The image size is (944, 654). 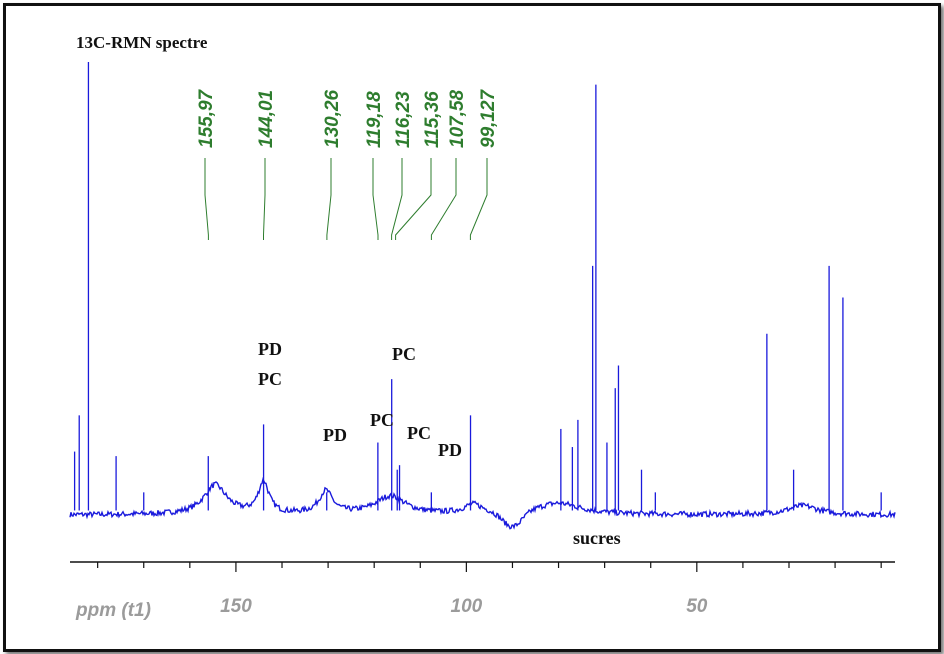 What do you see at coordinates (482, 503) in the screenshot?
I see `spectrum-trace` at bounding box center [482, 503].